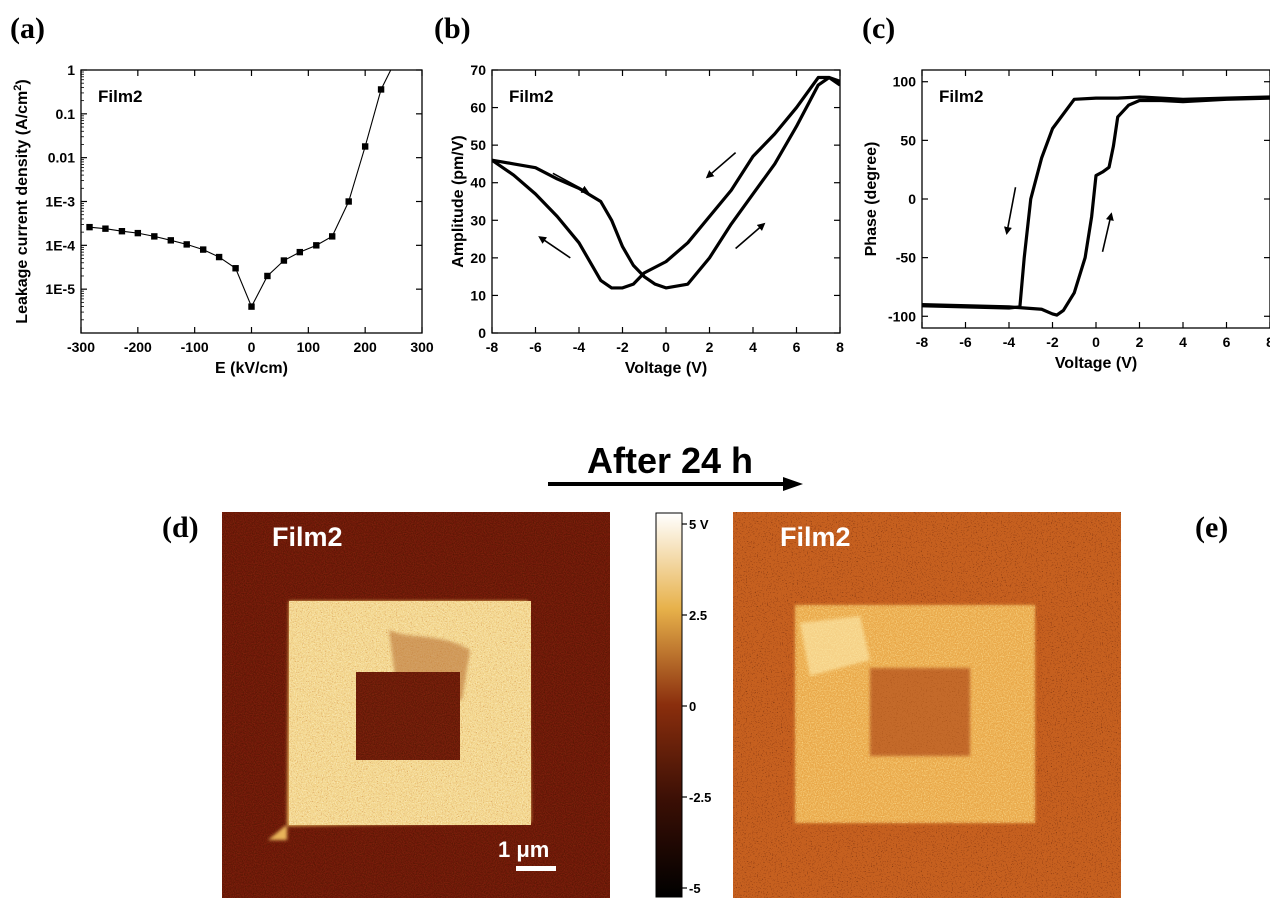 The width and height of the screenshot is (1270, 898). Describe the element at coordinates (195, 347) in the screenshot. I see `x-tick-label: -100` at that location.